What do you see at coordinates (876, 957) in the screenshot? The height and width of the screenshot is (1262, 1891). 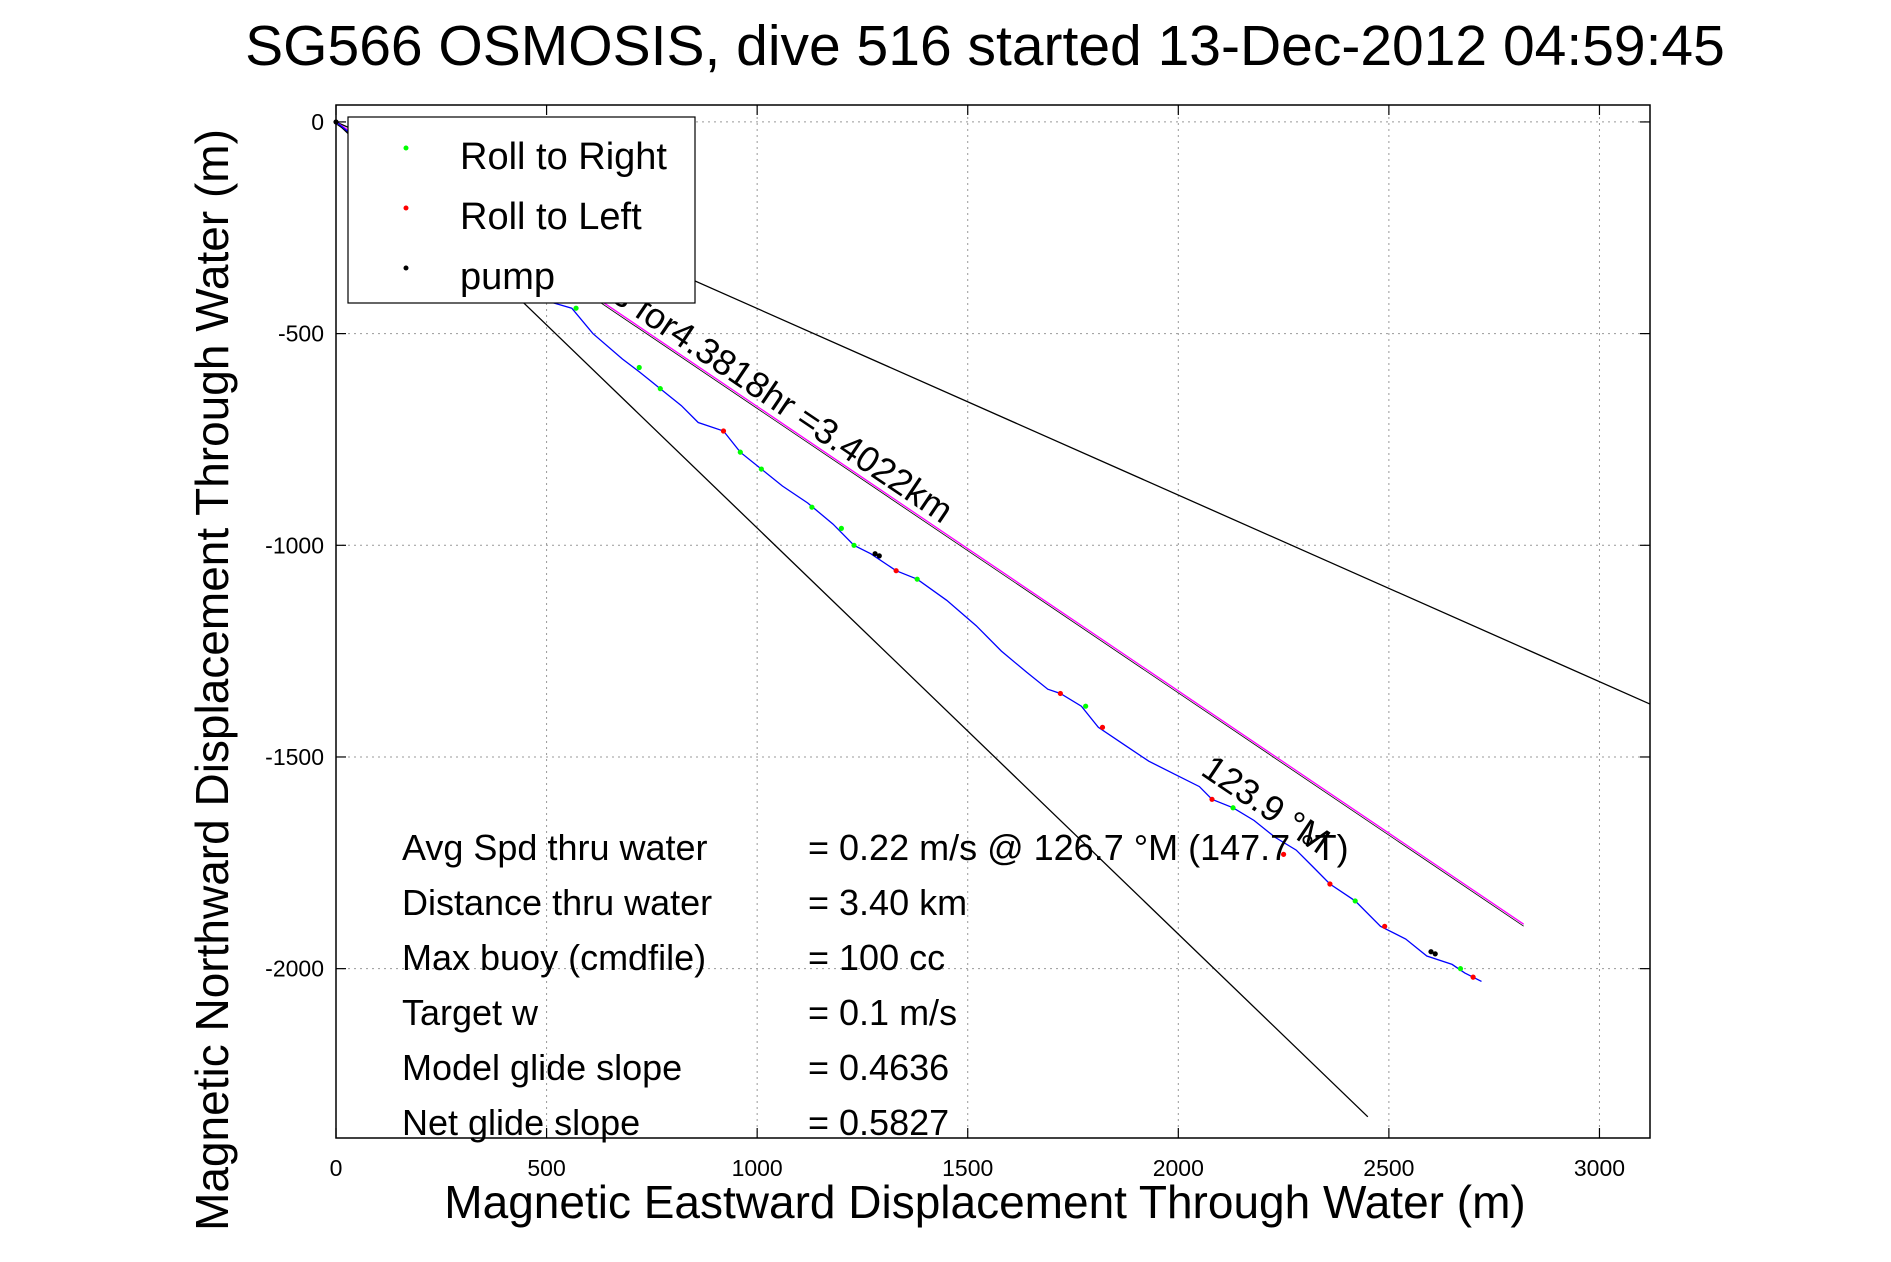 I see `stat-value: = 100 cc` at bounding box center [876, 957].